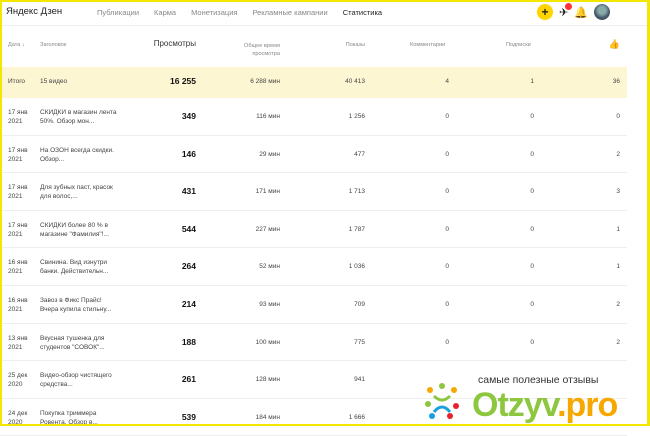  What do you see at coordinates (189, 417) in the screenshot?
I see `row-views: 539` at bounding box center [189, 417].